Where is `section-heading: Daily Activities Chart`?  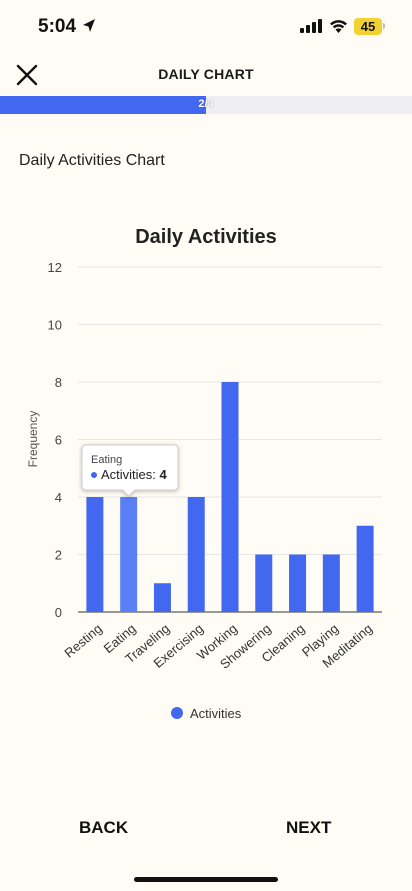
section-heading: Daily Activities Chart is located at coordinates (92, 160).